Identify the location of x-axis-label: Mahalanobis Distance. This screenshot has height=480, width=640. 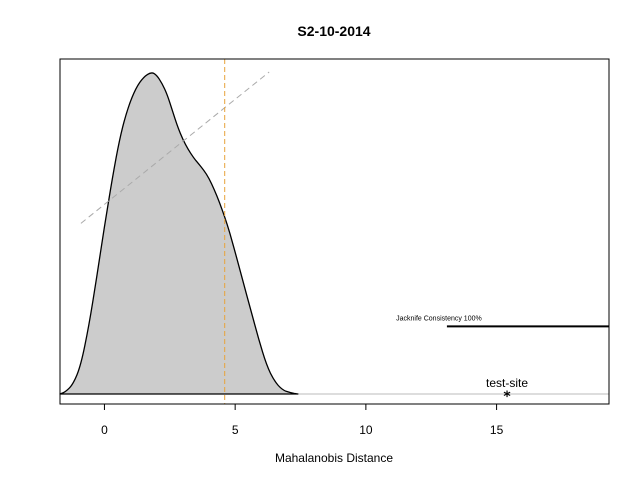
(334, 458).